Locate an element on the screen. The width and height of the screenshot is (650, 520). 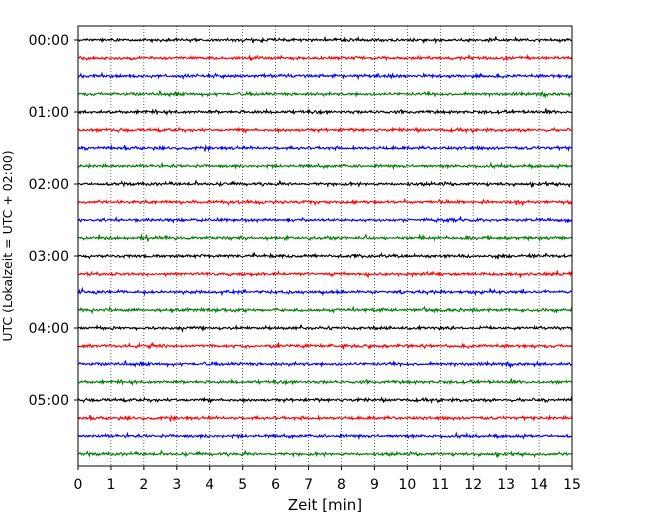
y-axis: 00:00 01:00 02:00 03:00 04:00 05:00 is located at coordinates (53, 221).